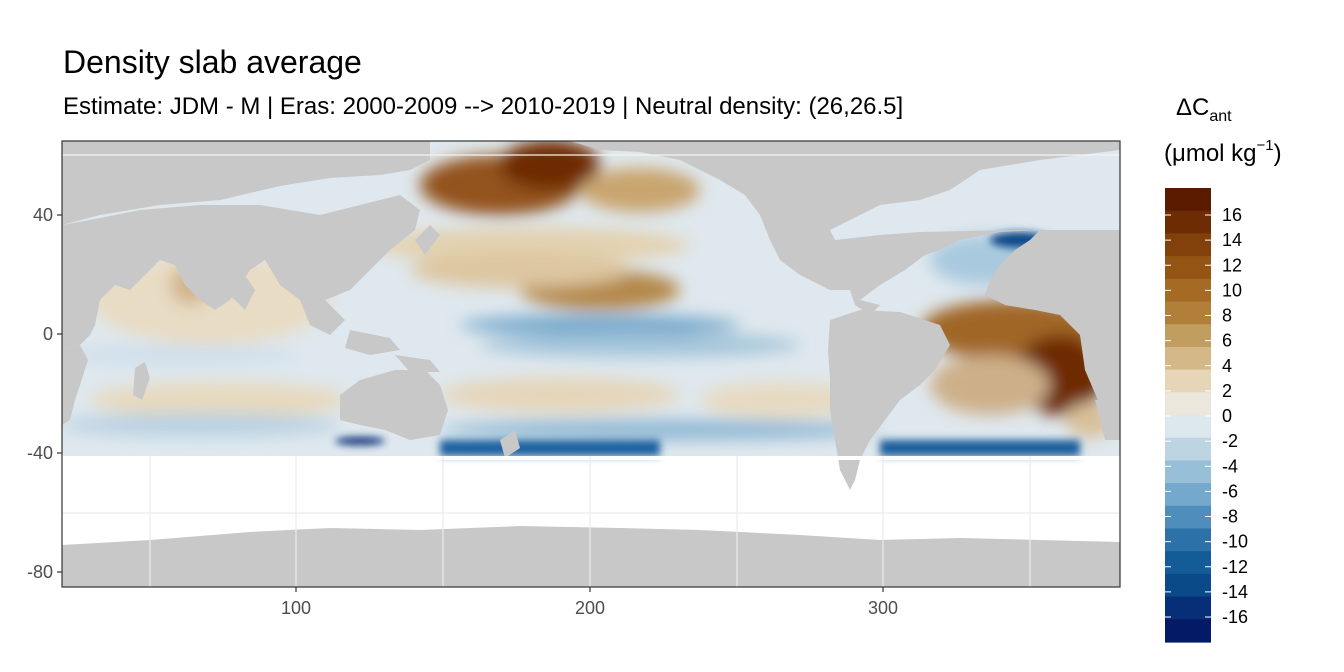 Image resolution: width=1344 pixels, height=672 pixels. Describe the element at coordinates (1227, 391) in the screenshot. I see `legend-label: 2` at that location.